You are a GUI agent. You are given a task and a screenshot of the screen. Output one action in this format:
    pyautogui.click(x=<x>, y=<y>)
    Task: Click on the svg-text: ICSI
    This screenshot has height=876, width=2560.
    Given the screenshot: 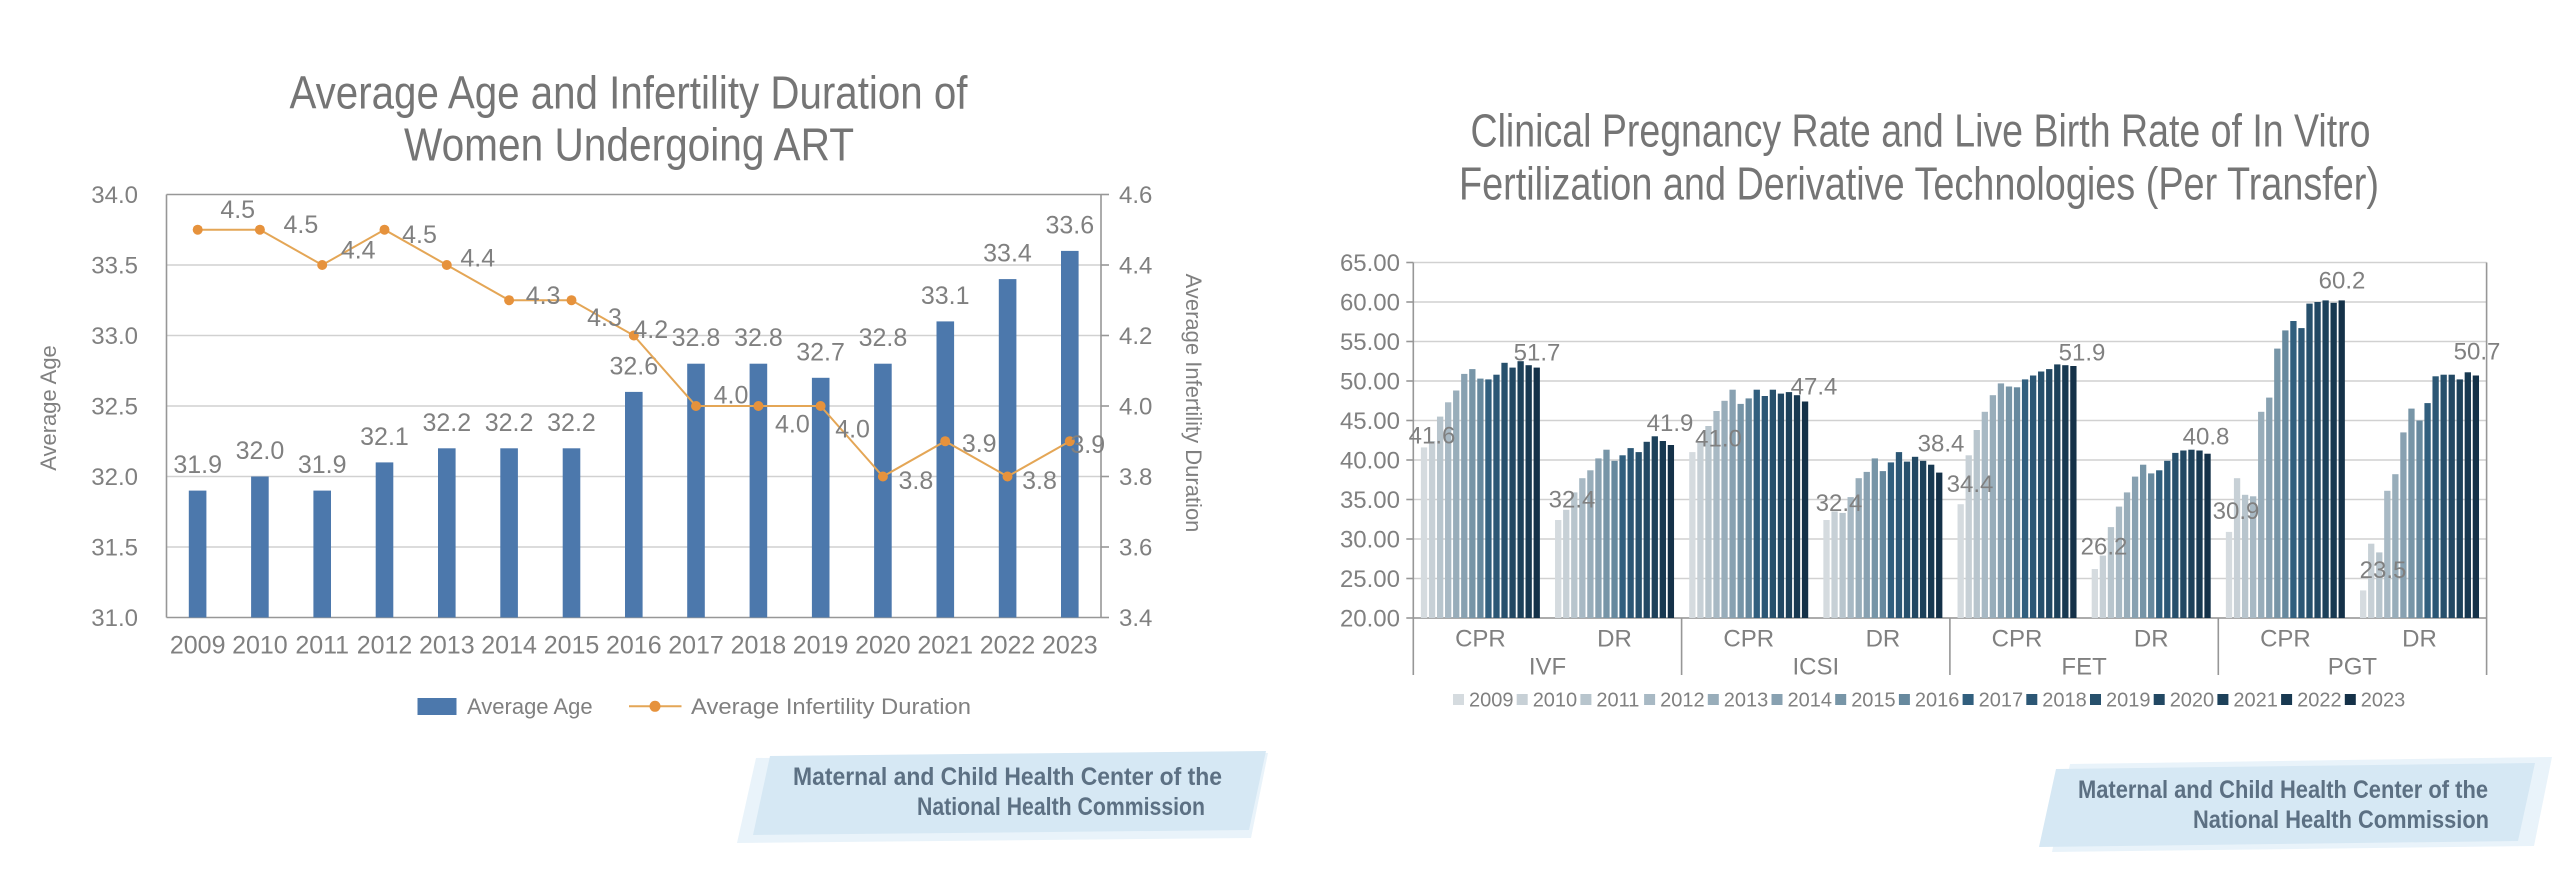 What is the action you would take?
    pyautogui.click(x=1815, y=667)
    